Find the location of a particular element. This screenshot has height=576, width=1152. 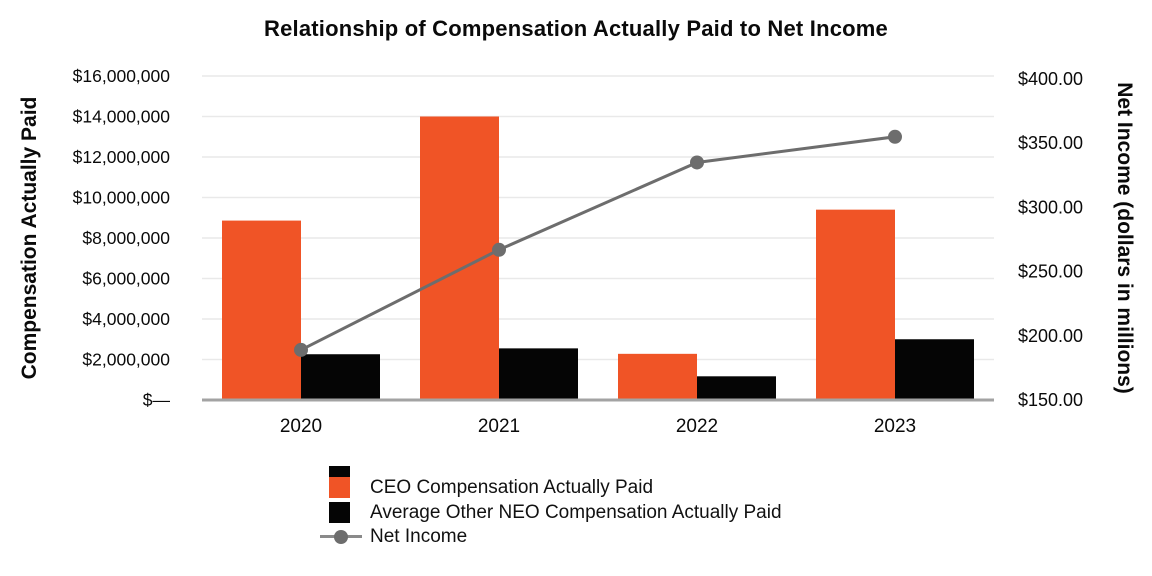

legend-label-ceo: CEO Compensation Actually Paid is located at coordinates (512, 487).